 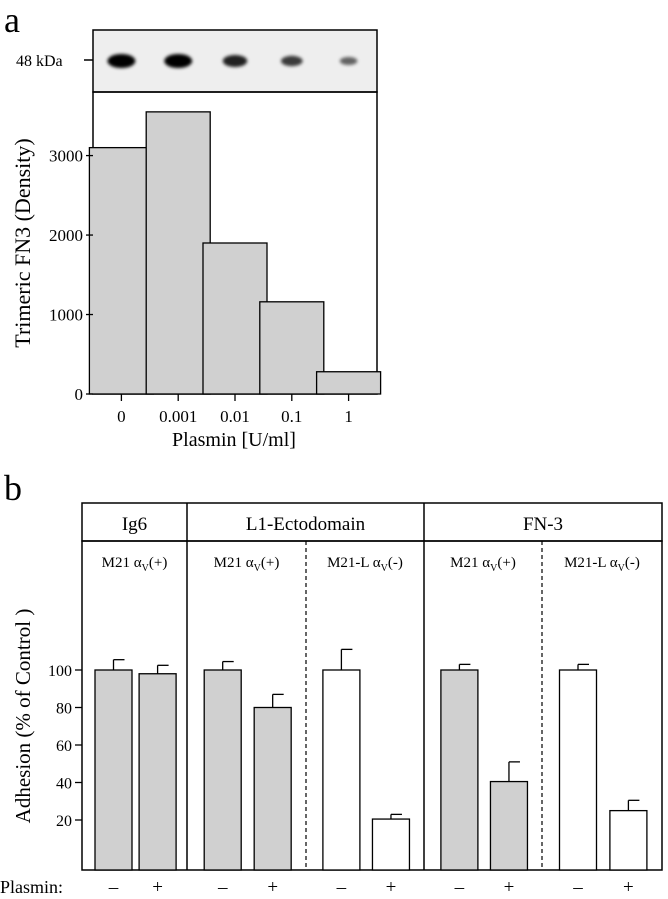 I want to click on panel-b-ytick-label: 40, so click(x=64, y=784).